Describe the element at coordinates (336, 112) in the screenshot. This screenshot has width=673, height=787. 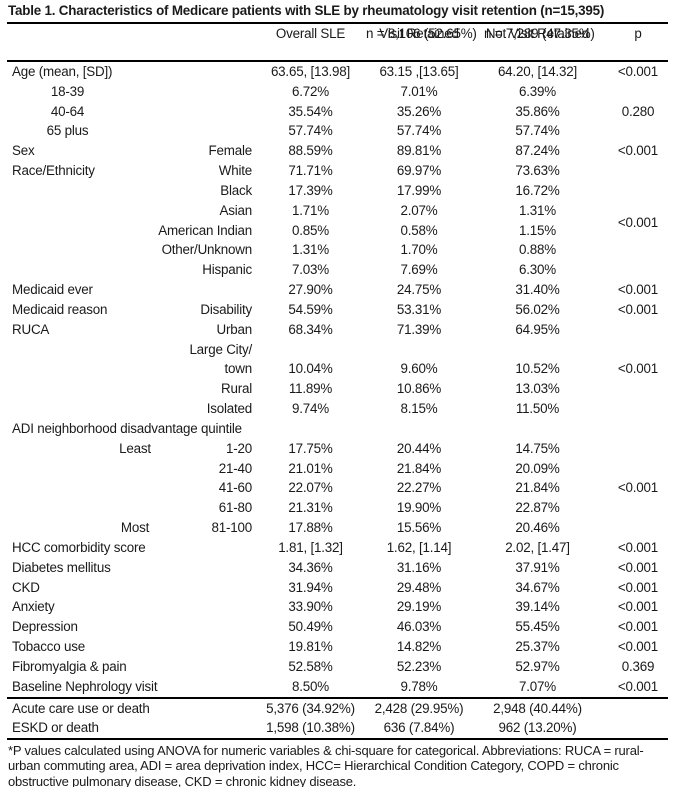
I see `table-row: 40-64 35.54% 35.26% 35.86% 0.280` at that location.